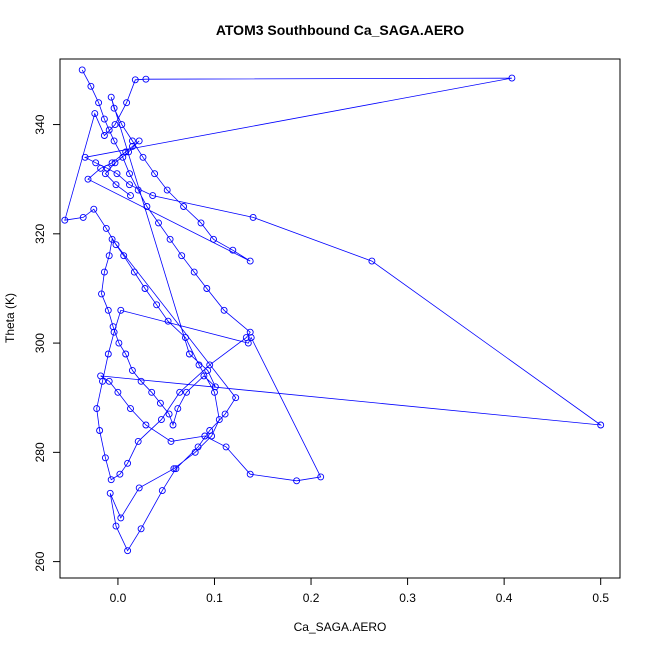  What do you see at coordinates (407, 598) in the screenshot?
I see `x-tick-label: 0.3` at bounding box center [407, 598].